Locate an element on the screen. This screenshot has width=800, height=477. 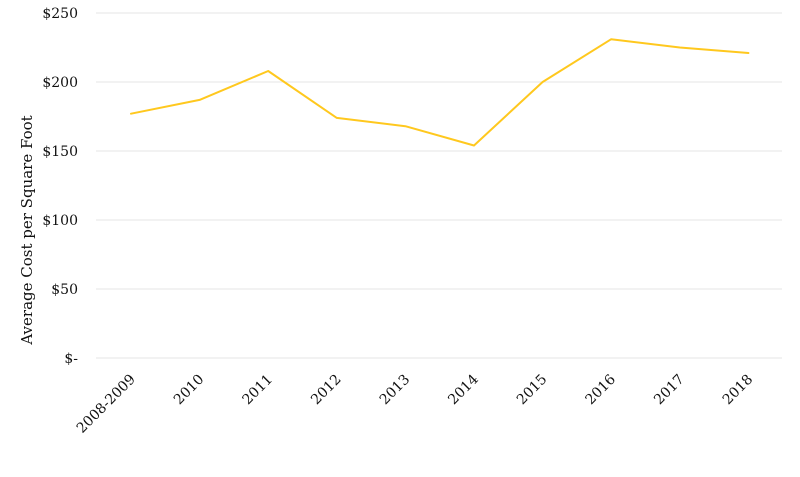
x-tick-label: 2014 is located at coordinates (463, 389).